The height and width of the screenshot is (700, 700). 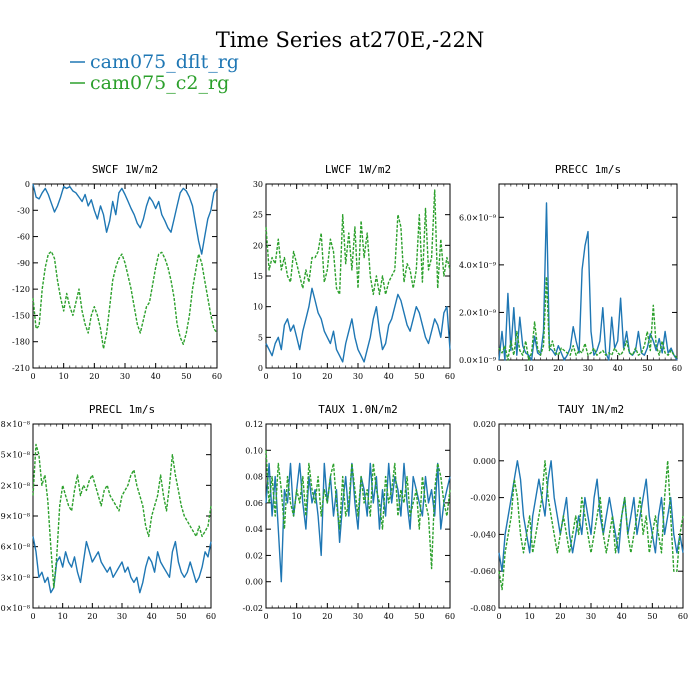 What do you see at coordinates (15, 577) in the screenshot?
I see `y-tick-label: .3×10⁻⁸` at bounding box center [15, 577].